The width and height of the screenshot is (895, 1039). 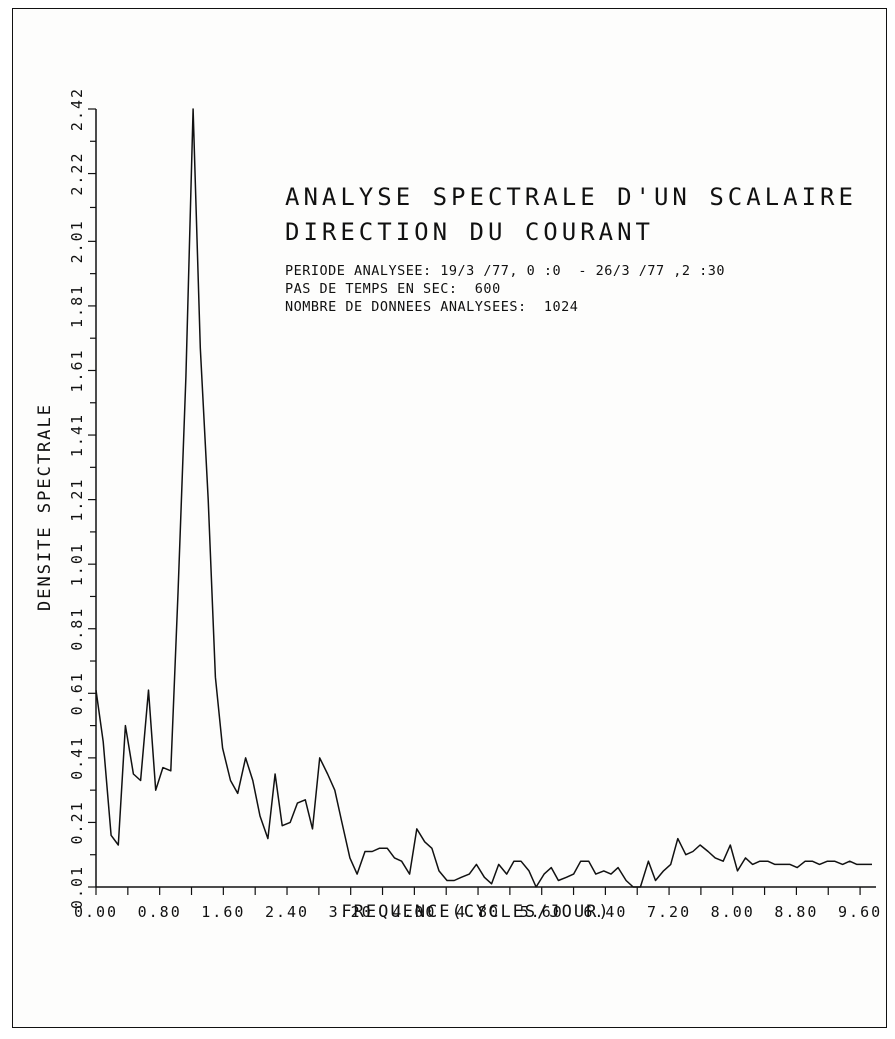 I want to click on y-tick-label: 0.61, so click(x=77, y=693).